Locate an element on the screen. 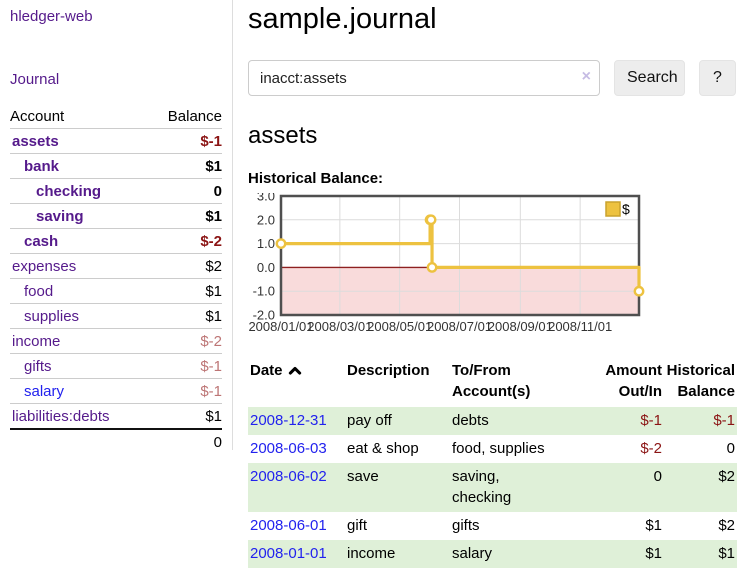 The image size is (742, 582). transaction-accounts: salary is located at coordinates (524, 554).